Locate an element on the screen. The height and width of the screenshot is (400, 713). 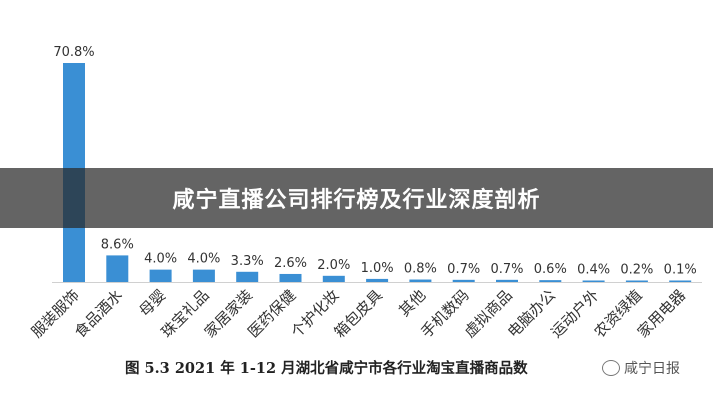
data-label: 8.6% is located at coordinates (117, 244).